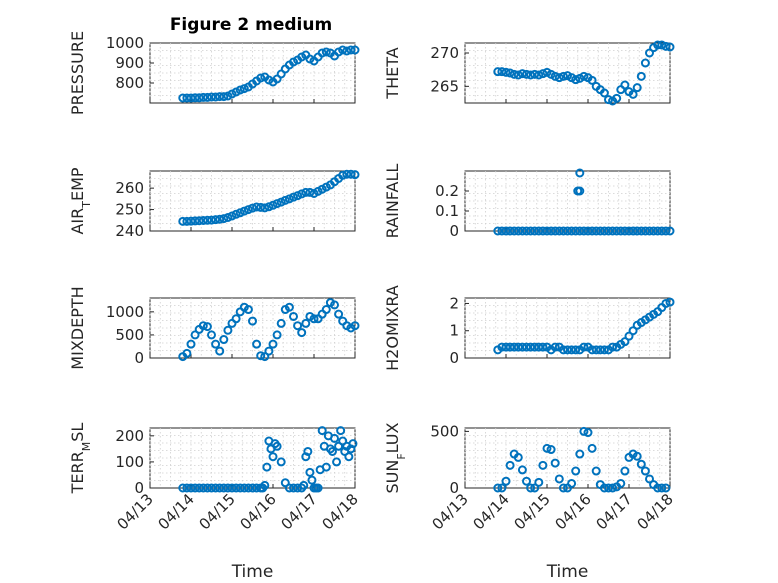 This screenshot has height=583, width=778. What do you see at coordinates (129, 210) in the screenshot?
I see `y-tick-label: 250` at bounding box center [129, 210].